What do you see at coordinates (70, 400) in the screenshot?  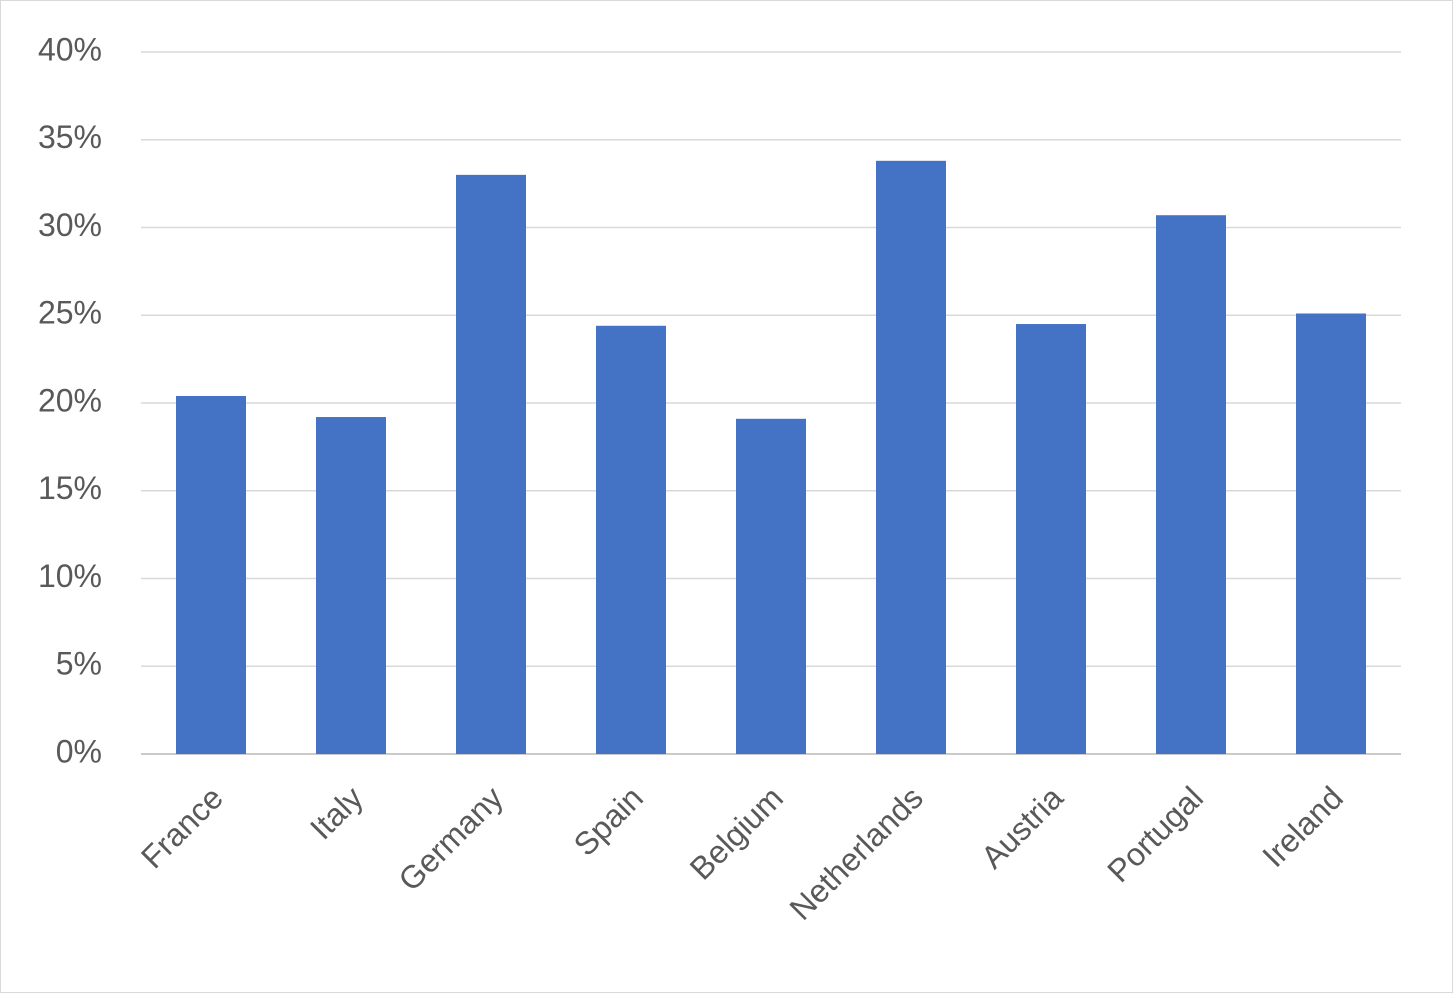 I see `y-tick-label: 20%` at bounding box center [70, 400].